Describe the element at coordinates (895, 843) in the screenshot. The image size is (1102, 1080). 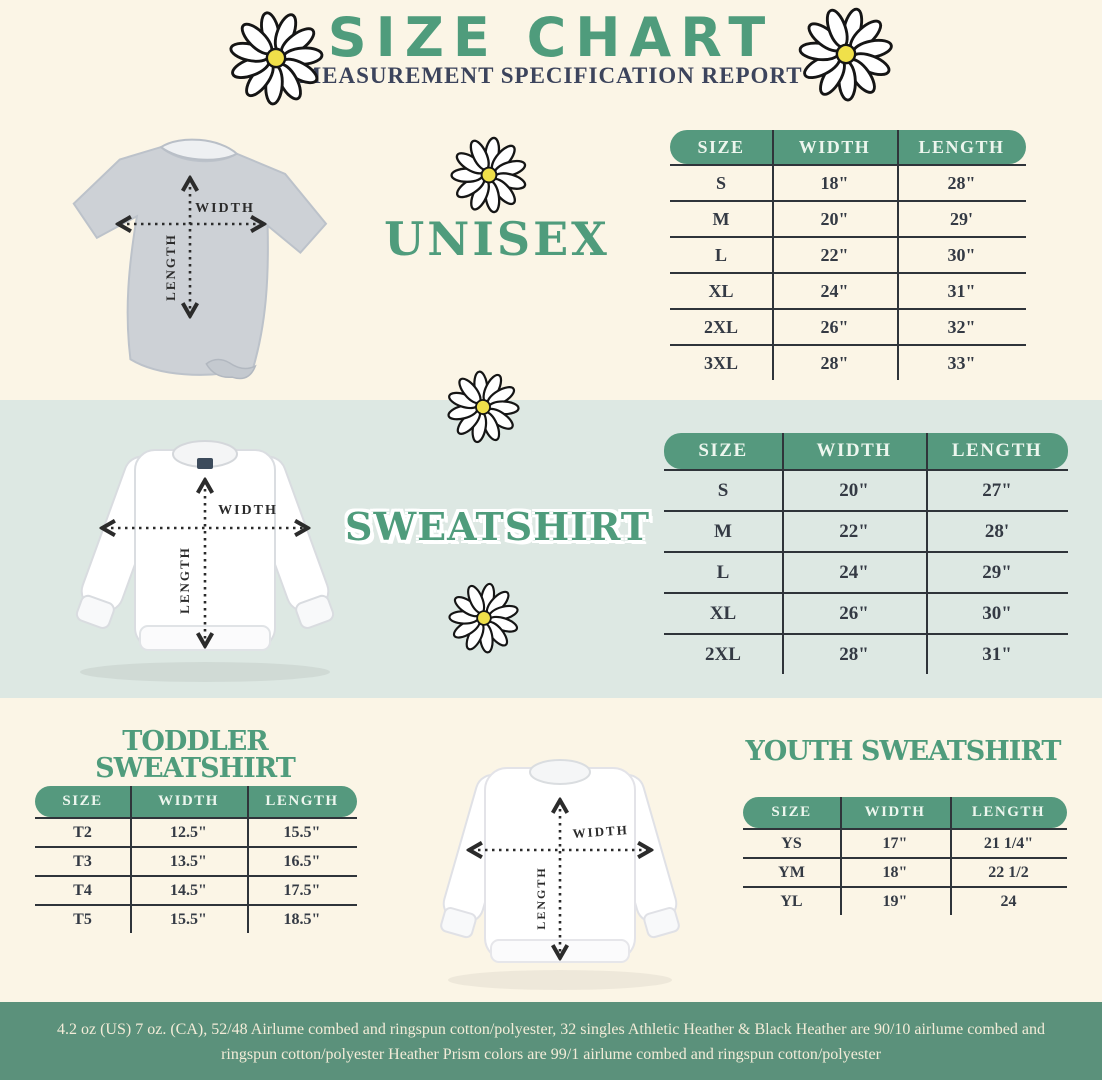
I see `table-cell: 17"` at that location.